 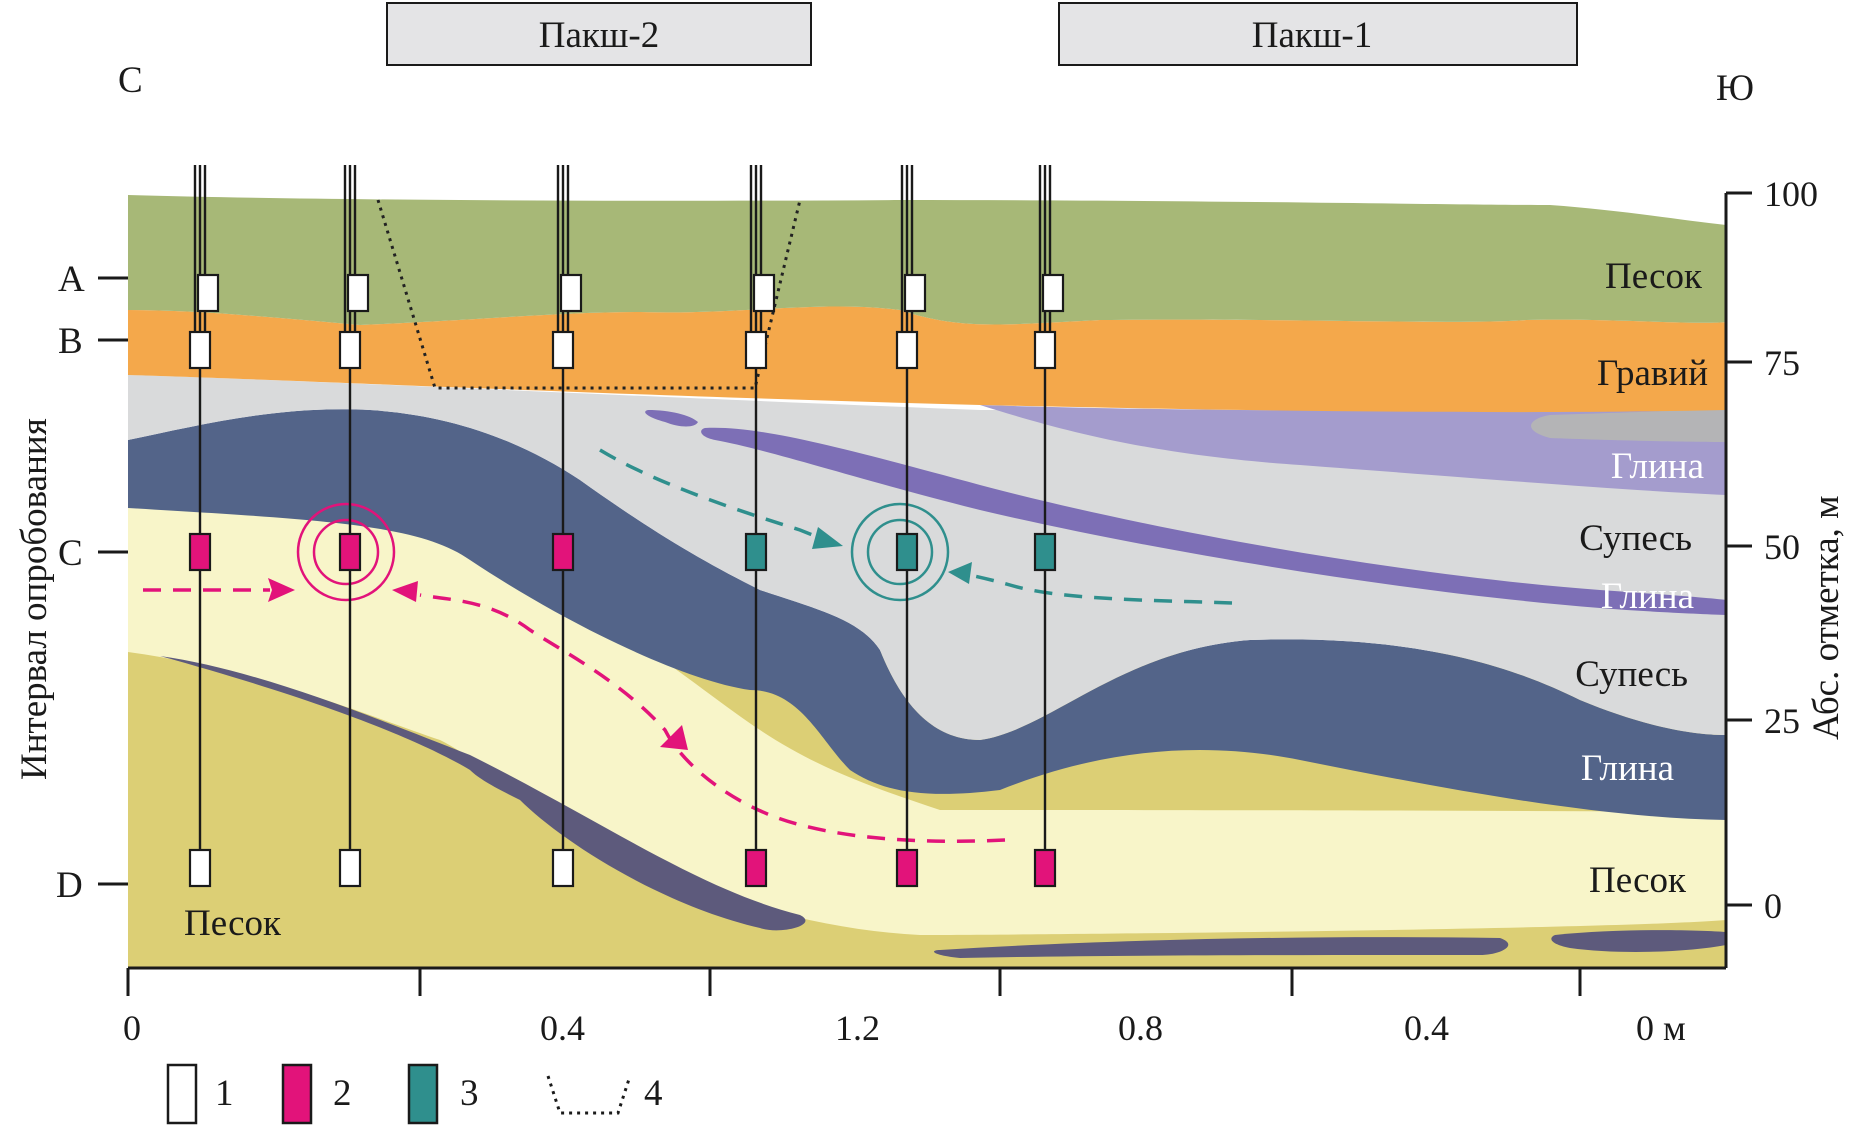 I want to click on legend-num-4: 4, so click(x=653, y=1093).